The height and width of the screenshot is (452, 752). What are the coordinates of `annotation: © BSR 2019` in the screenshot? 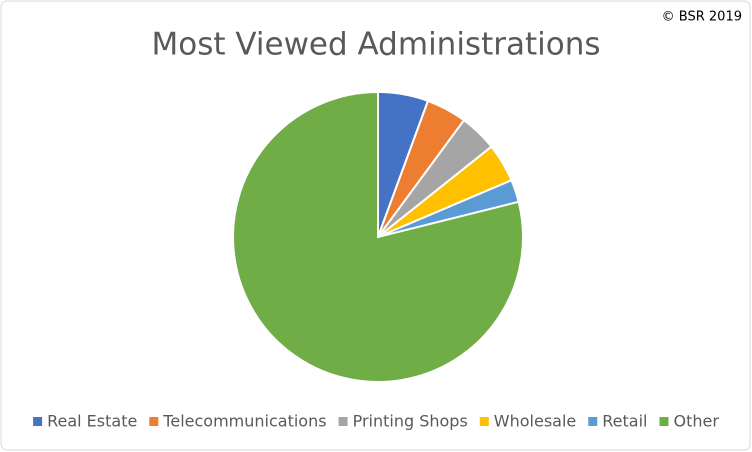 It's located at (702, 17).